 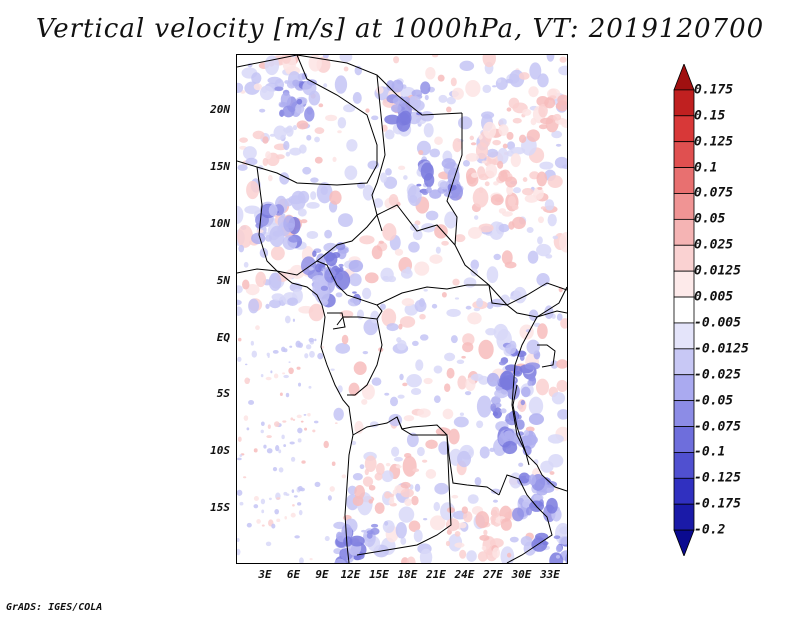 What do you see at coordinates (350, 574) in the screenshot?
I see `lon-label: 12E` at bounding box center [350, 574].